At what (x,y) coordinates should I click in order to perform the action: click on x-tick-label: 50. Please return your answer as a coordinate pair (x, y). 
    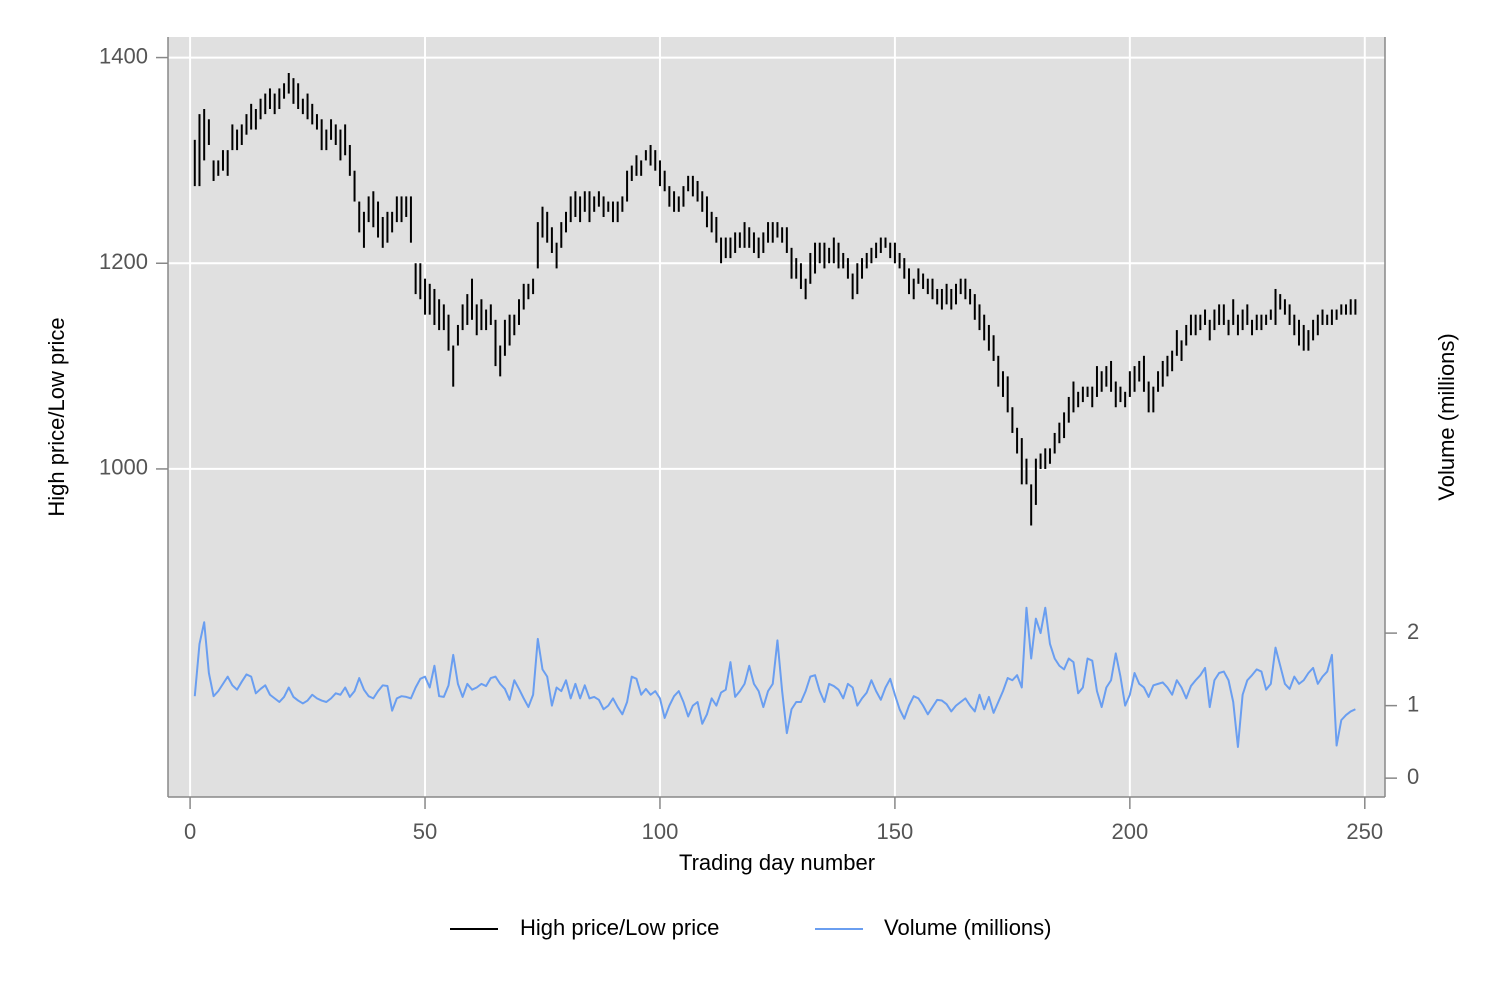
    Looking at the image, I should click on (425, 831).